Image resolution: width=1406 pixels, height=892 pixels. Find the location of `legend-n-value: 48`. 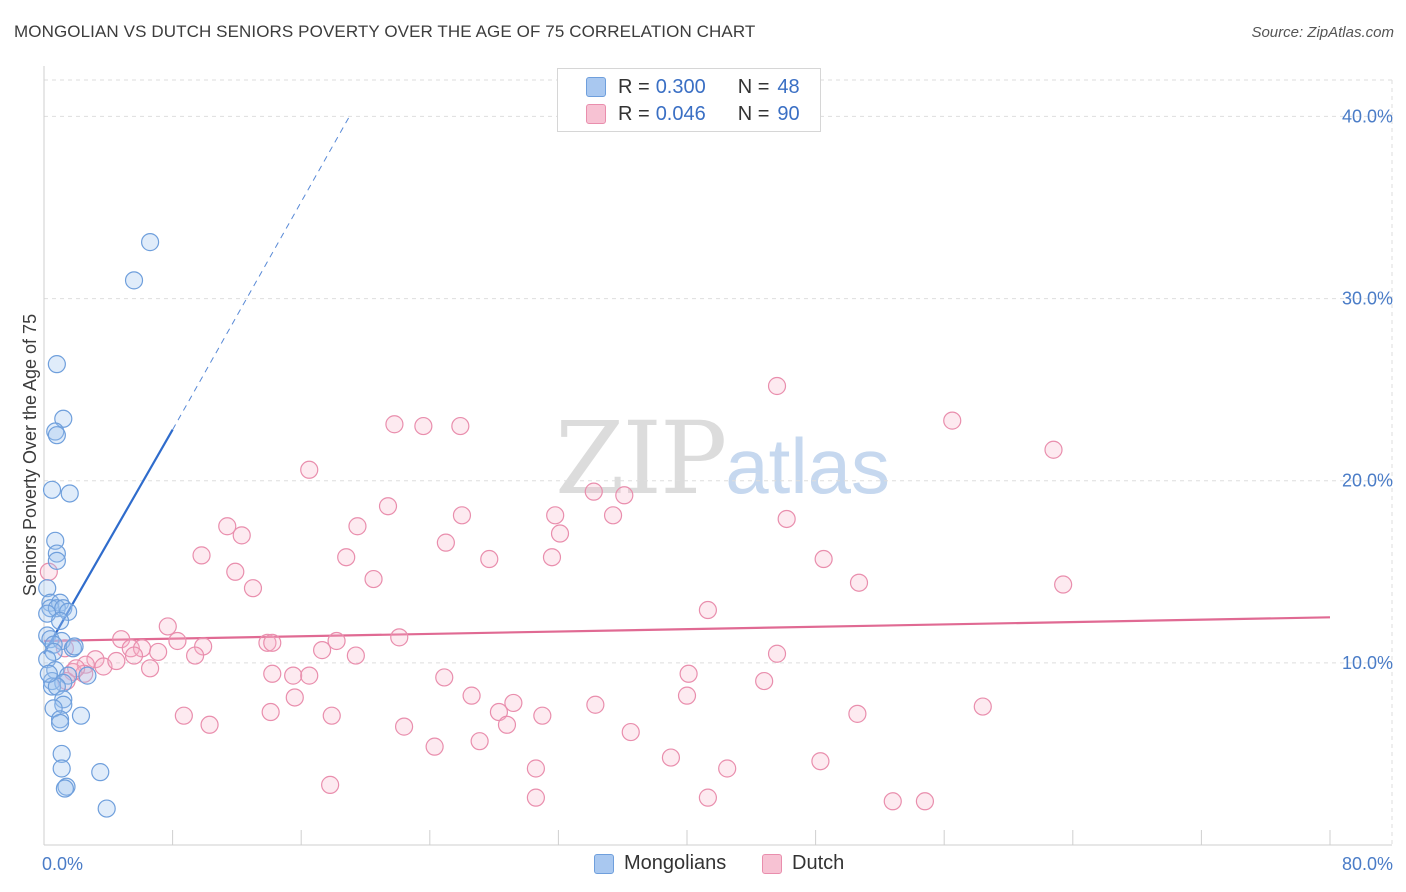

legend-n-value: 48 is located at coordinates (788, 86).